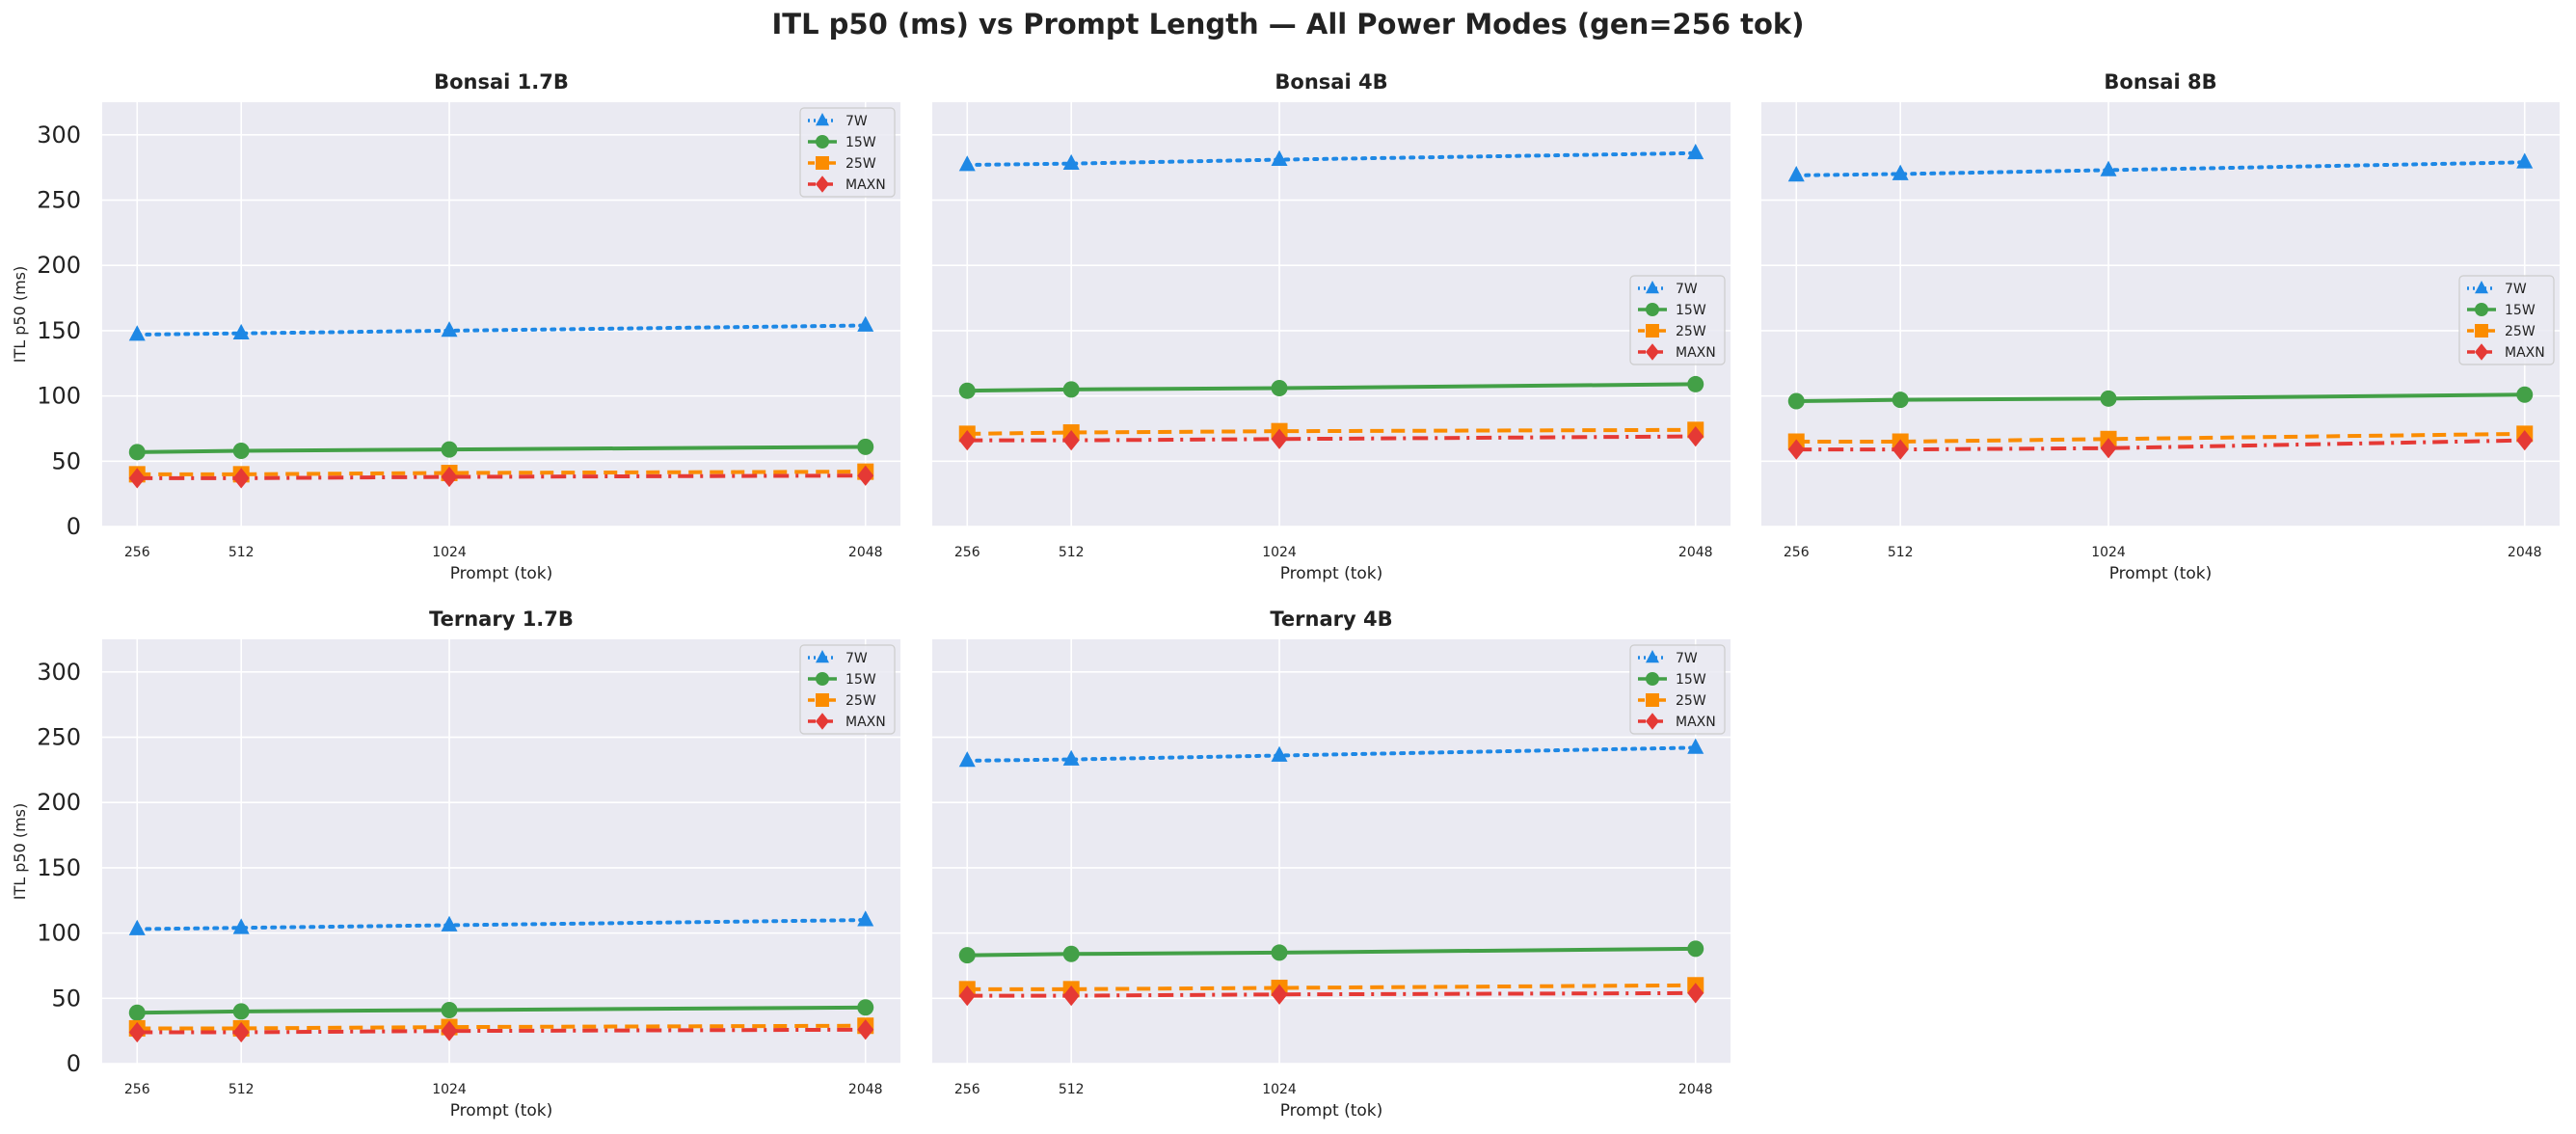  Describe the element at coordinates (1331, 1110) in the screenshot. I see `x-axis-label: Prompt (tok)` at that location.